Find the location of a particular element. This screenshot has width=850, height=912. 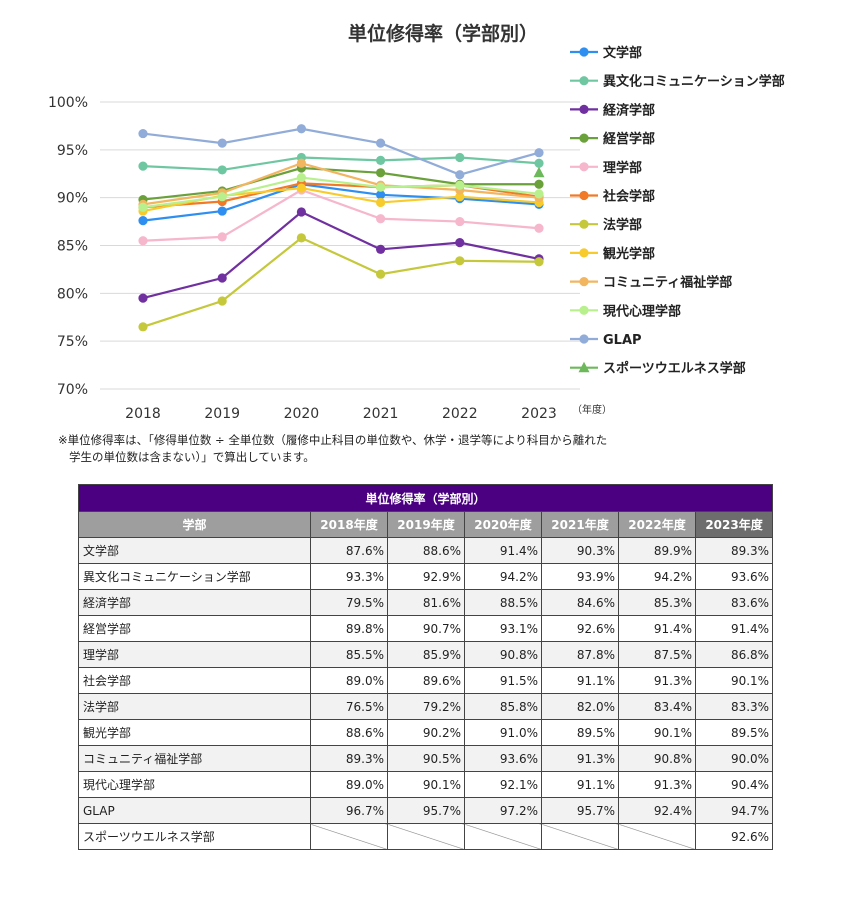

legend-item: スポーツウエルネス学部 is located at coordinates (658, 369).